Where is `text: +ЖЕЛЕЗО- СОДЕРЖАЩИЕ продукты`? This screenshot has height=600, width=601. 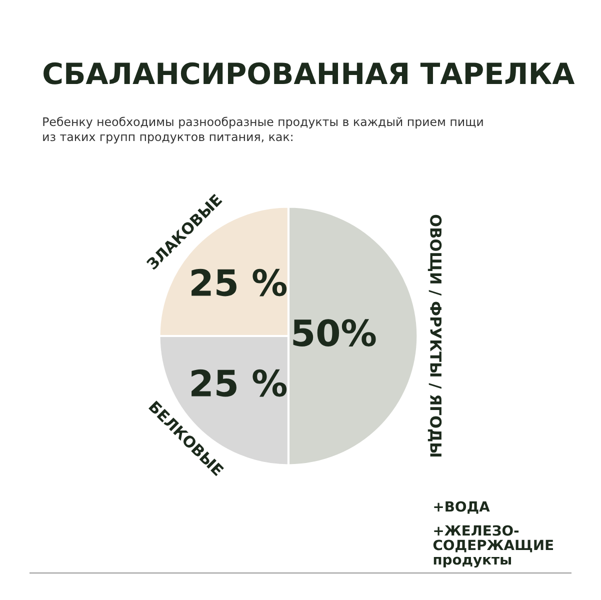 text: +ЖЕЛЕЗО- СОДЕРЖАЩИЕ продукты is located at coordinates (493, 546).